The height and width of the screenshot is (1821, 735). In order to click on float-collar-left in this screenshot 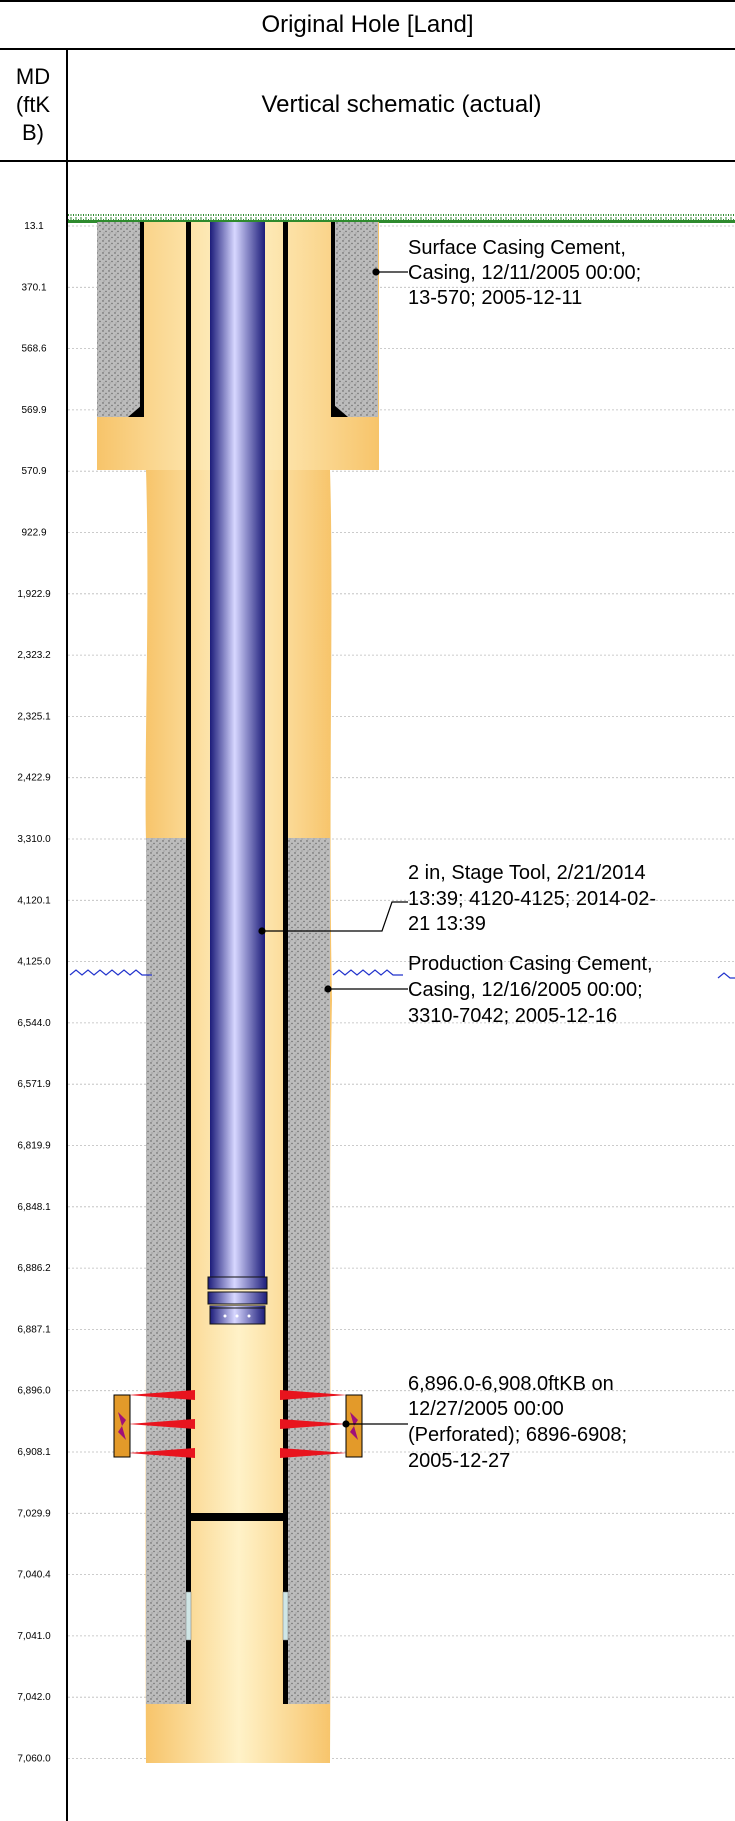, I will do `click(188, 1616)`.